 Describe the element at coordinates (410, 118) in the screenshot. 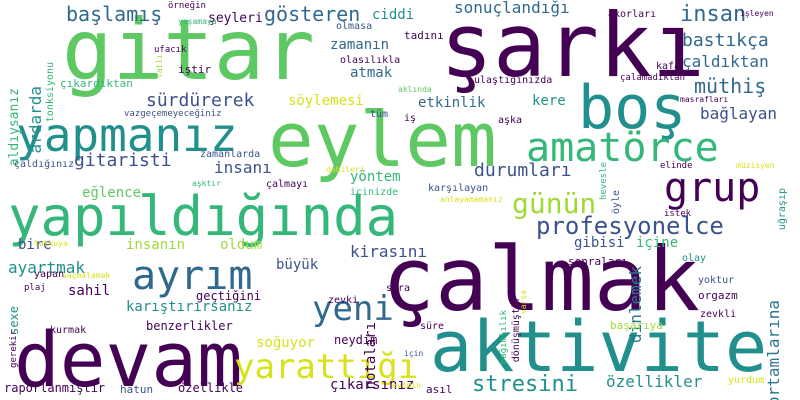

I see `word: iş` at that location.